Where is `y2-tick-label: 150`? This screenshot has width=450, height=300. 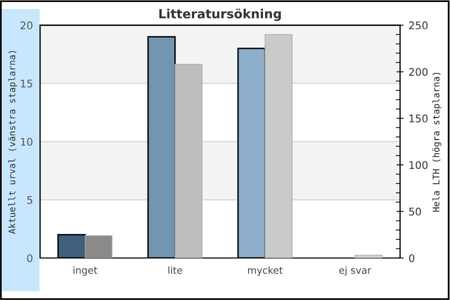 y2-tick-label: 150 is located at coordinates (419, 118).